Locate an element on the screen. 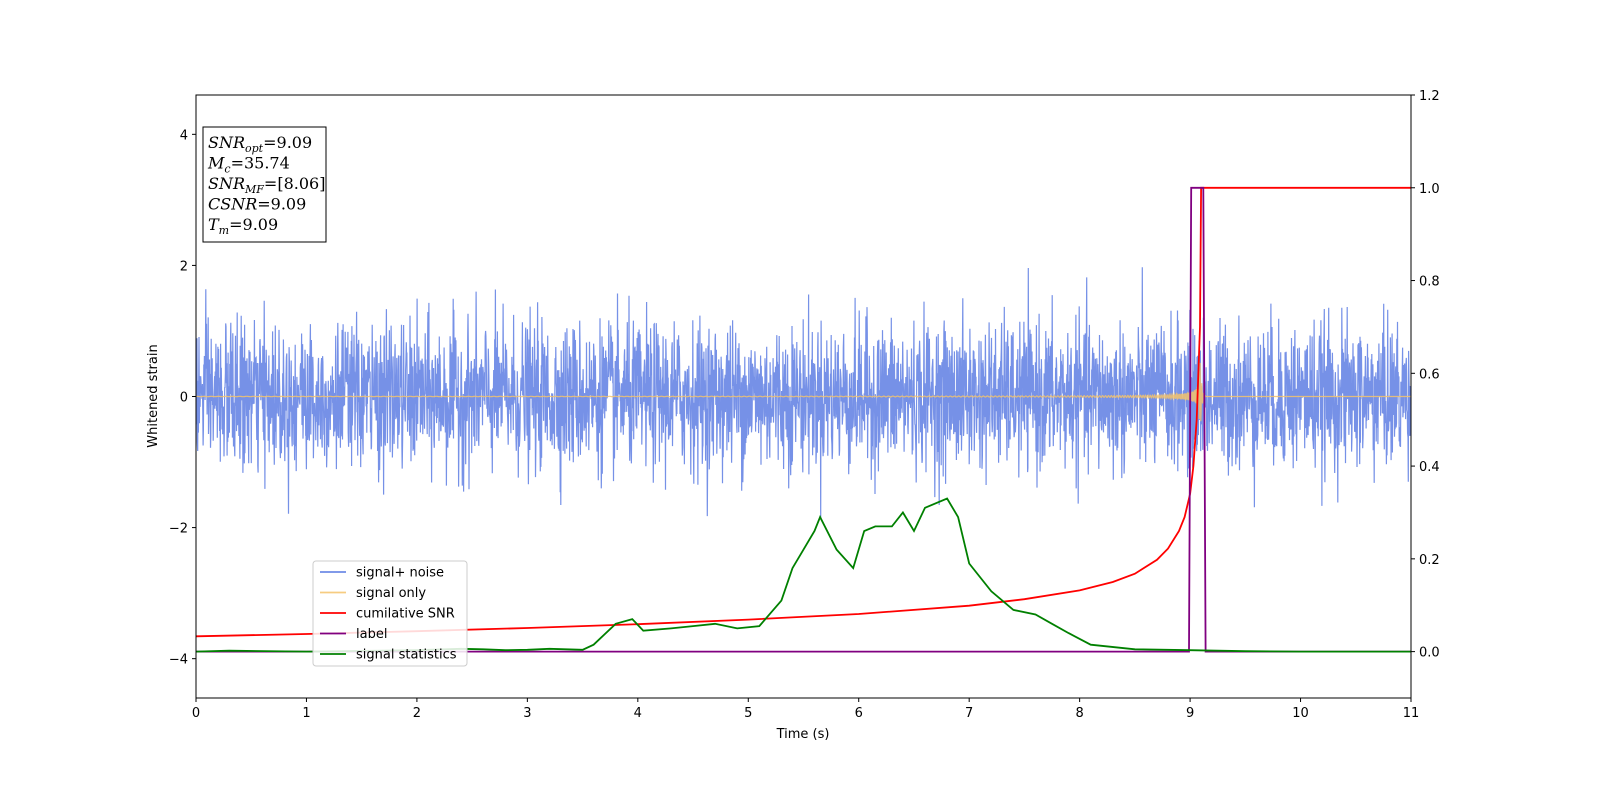  x-tick-label: 10 is located at coordinates (1300, 713).